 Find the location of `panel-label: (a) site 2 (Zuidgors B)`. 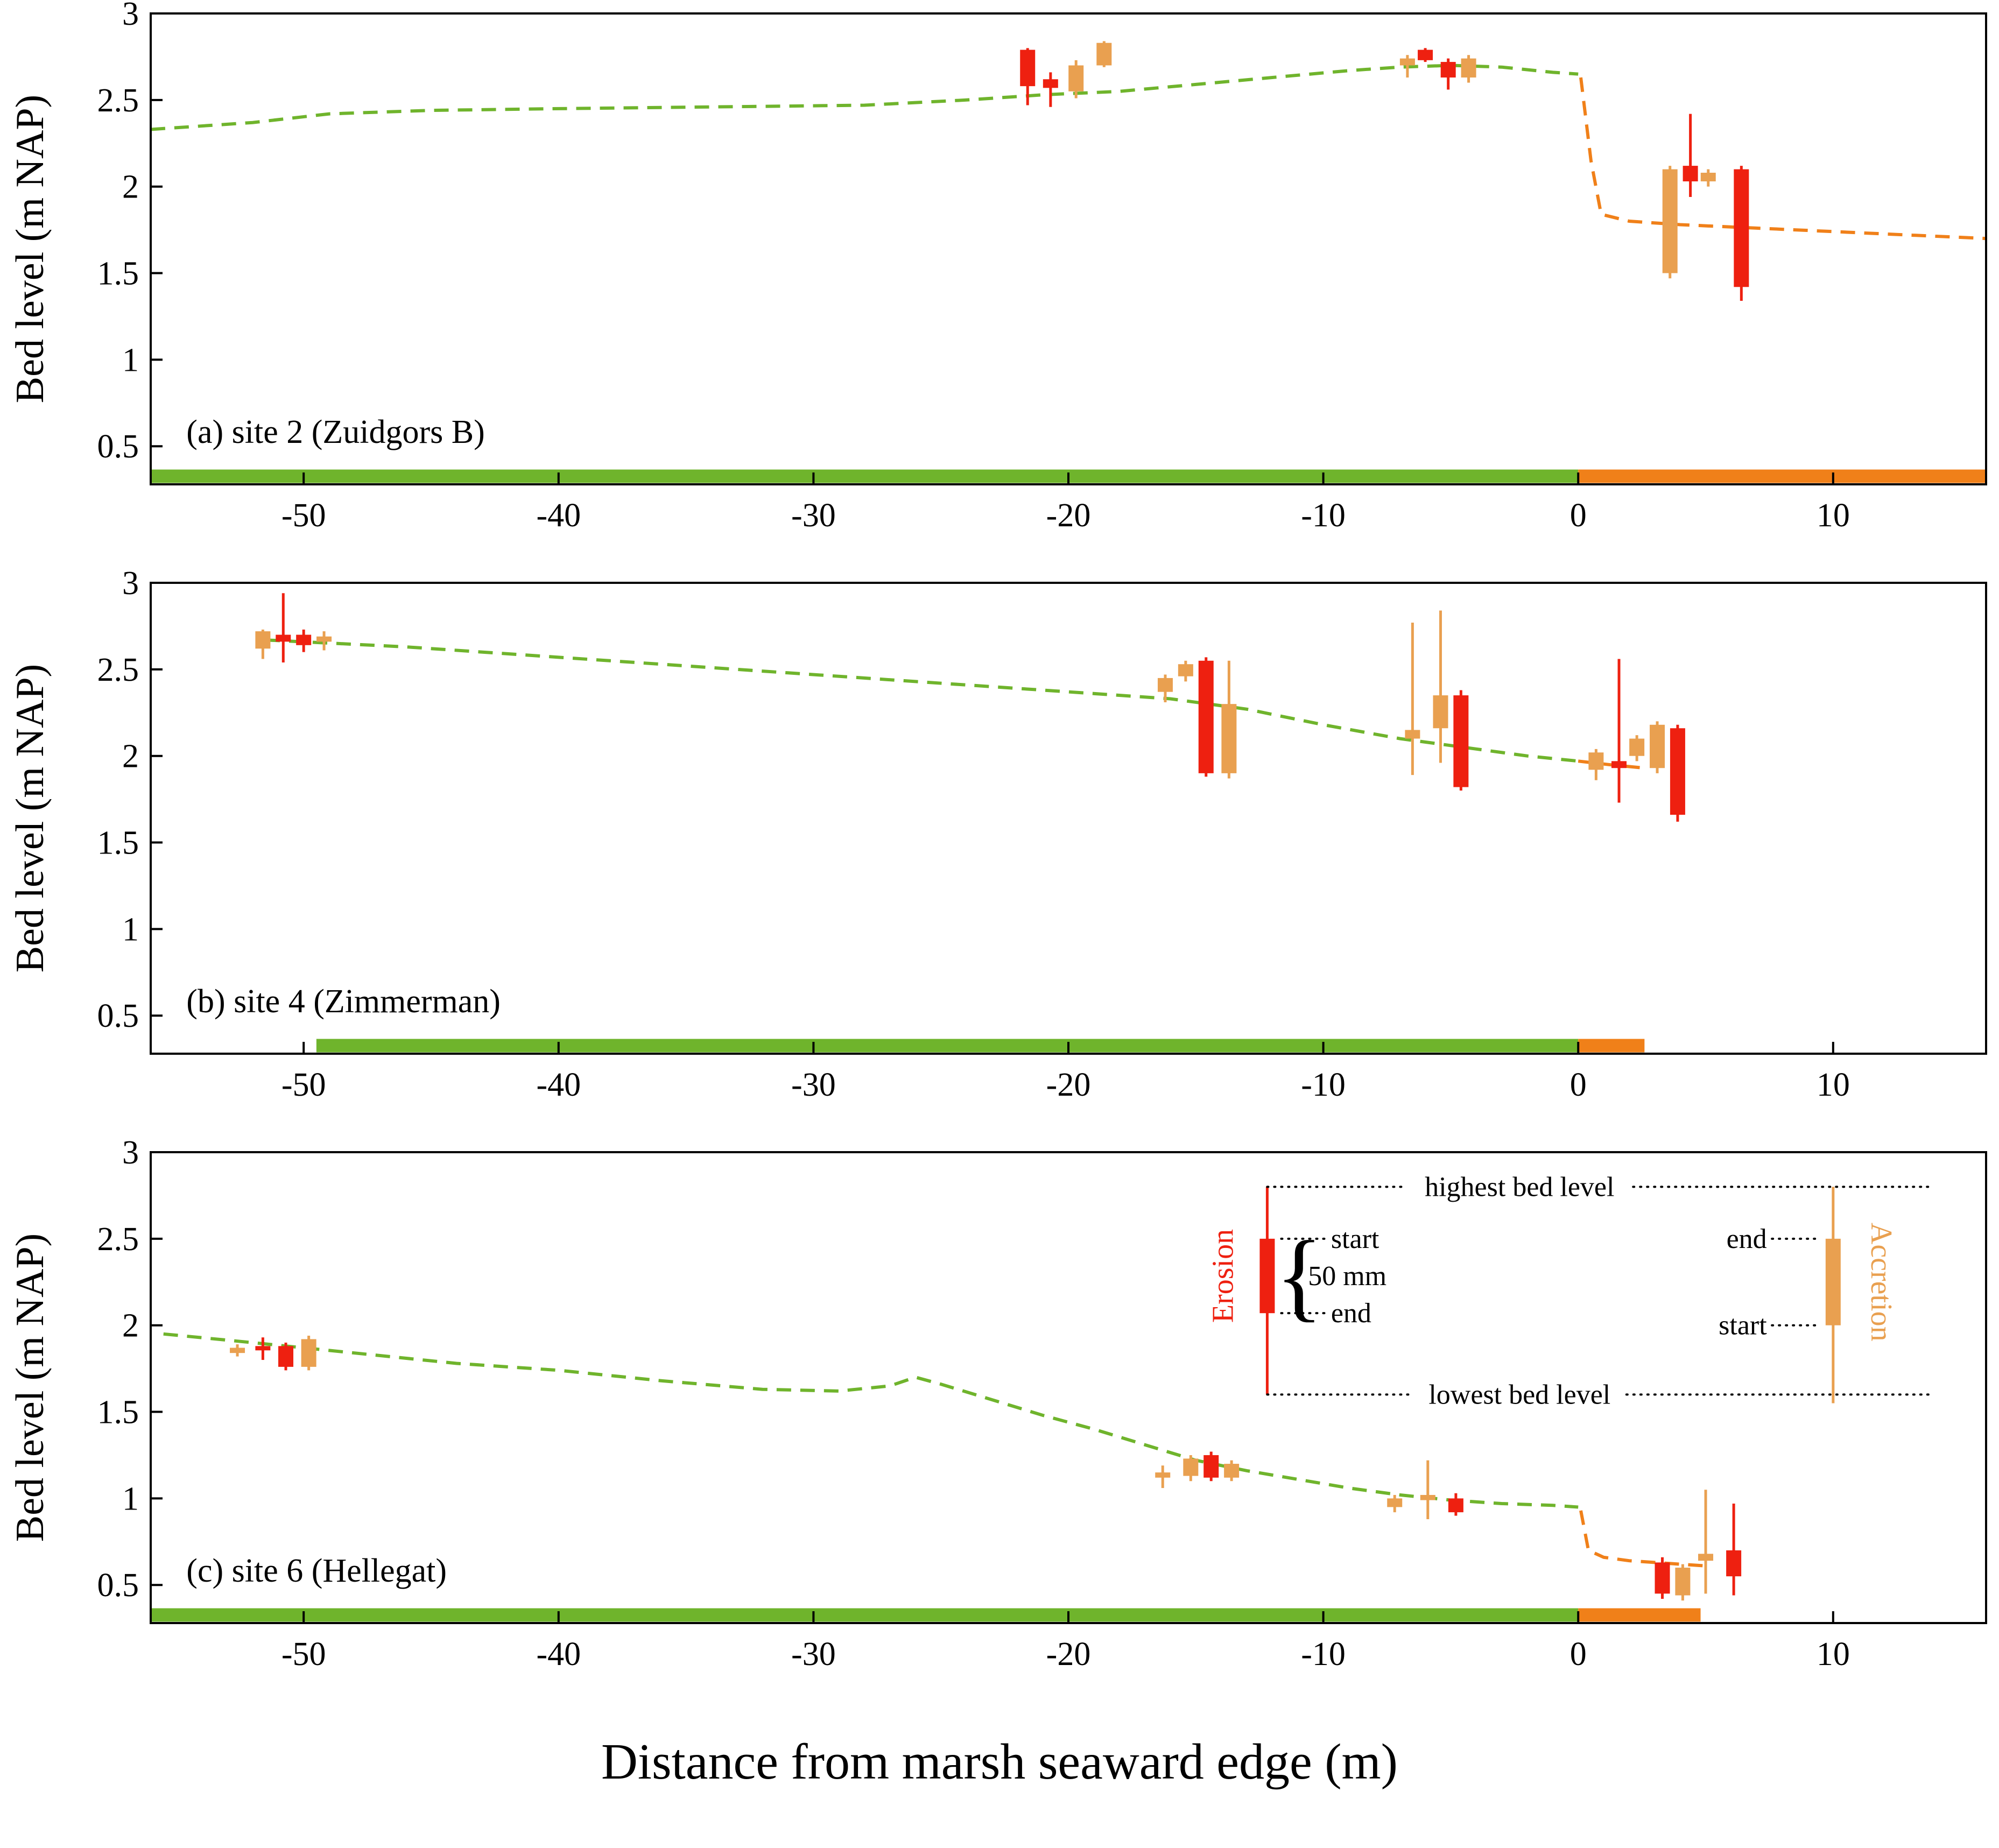

panel-label: (a) site 2 (Zuidgors B) is located at coordinates (335, 432).